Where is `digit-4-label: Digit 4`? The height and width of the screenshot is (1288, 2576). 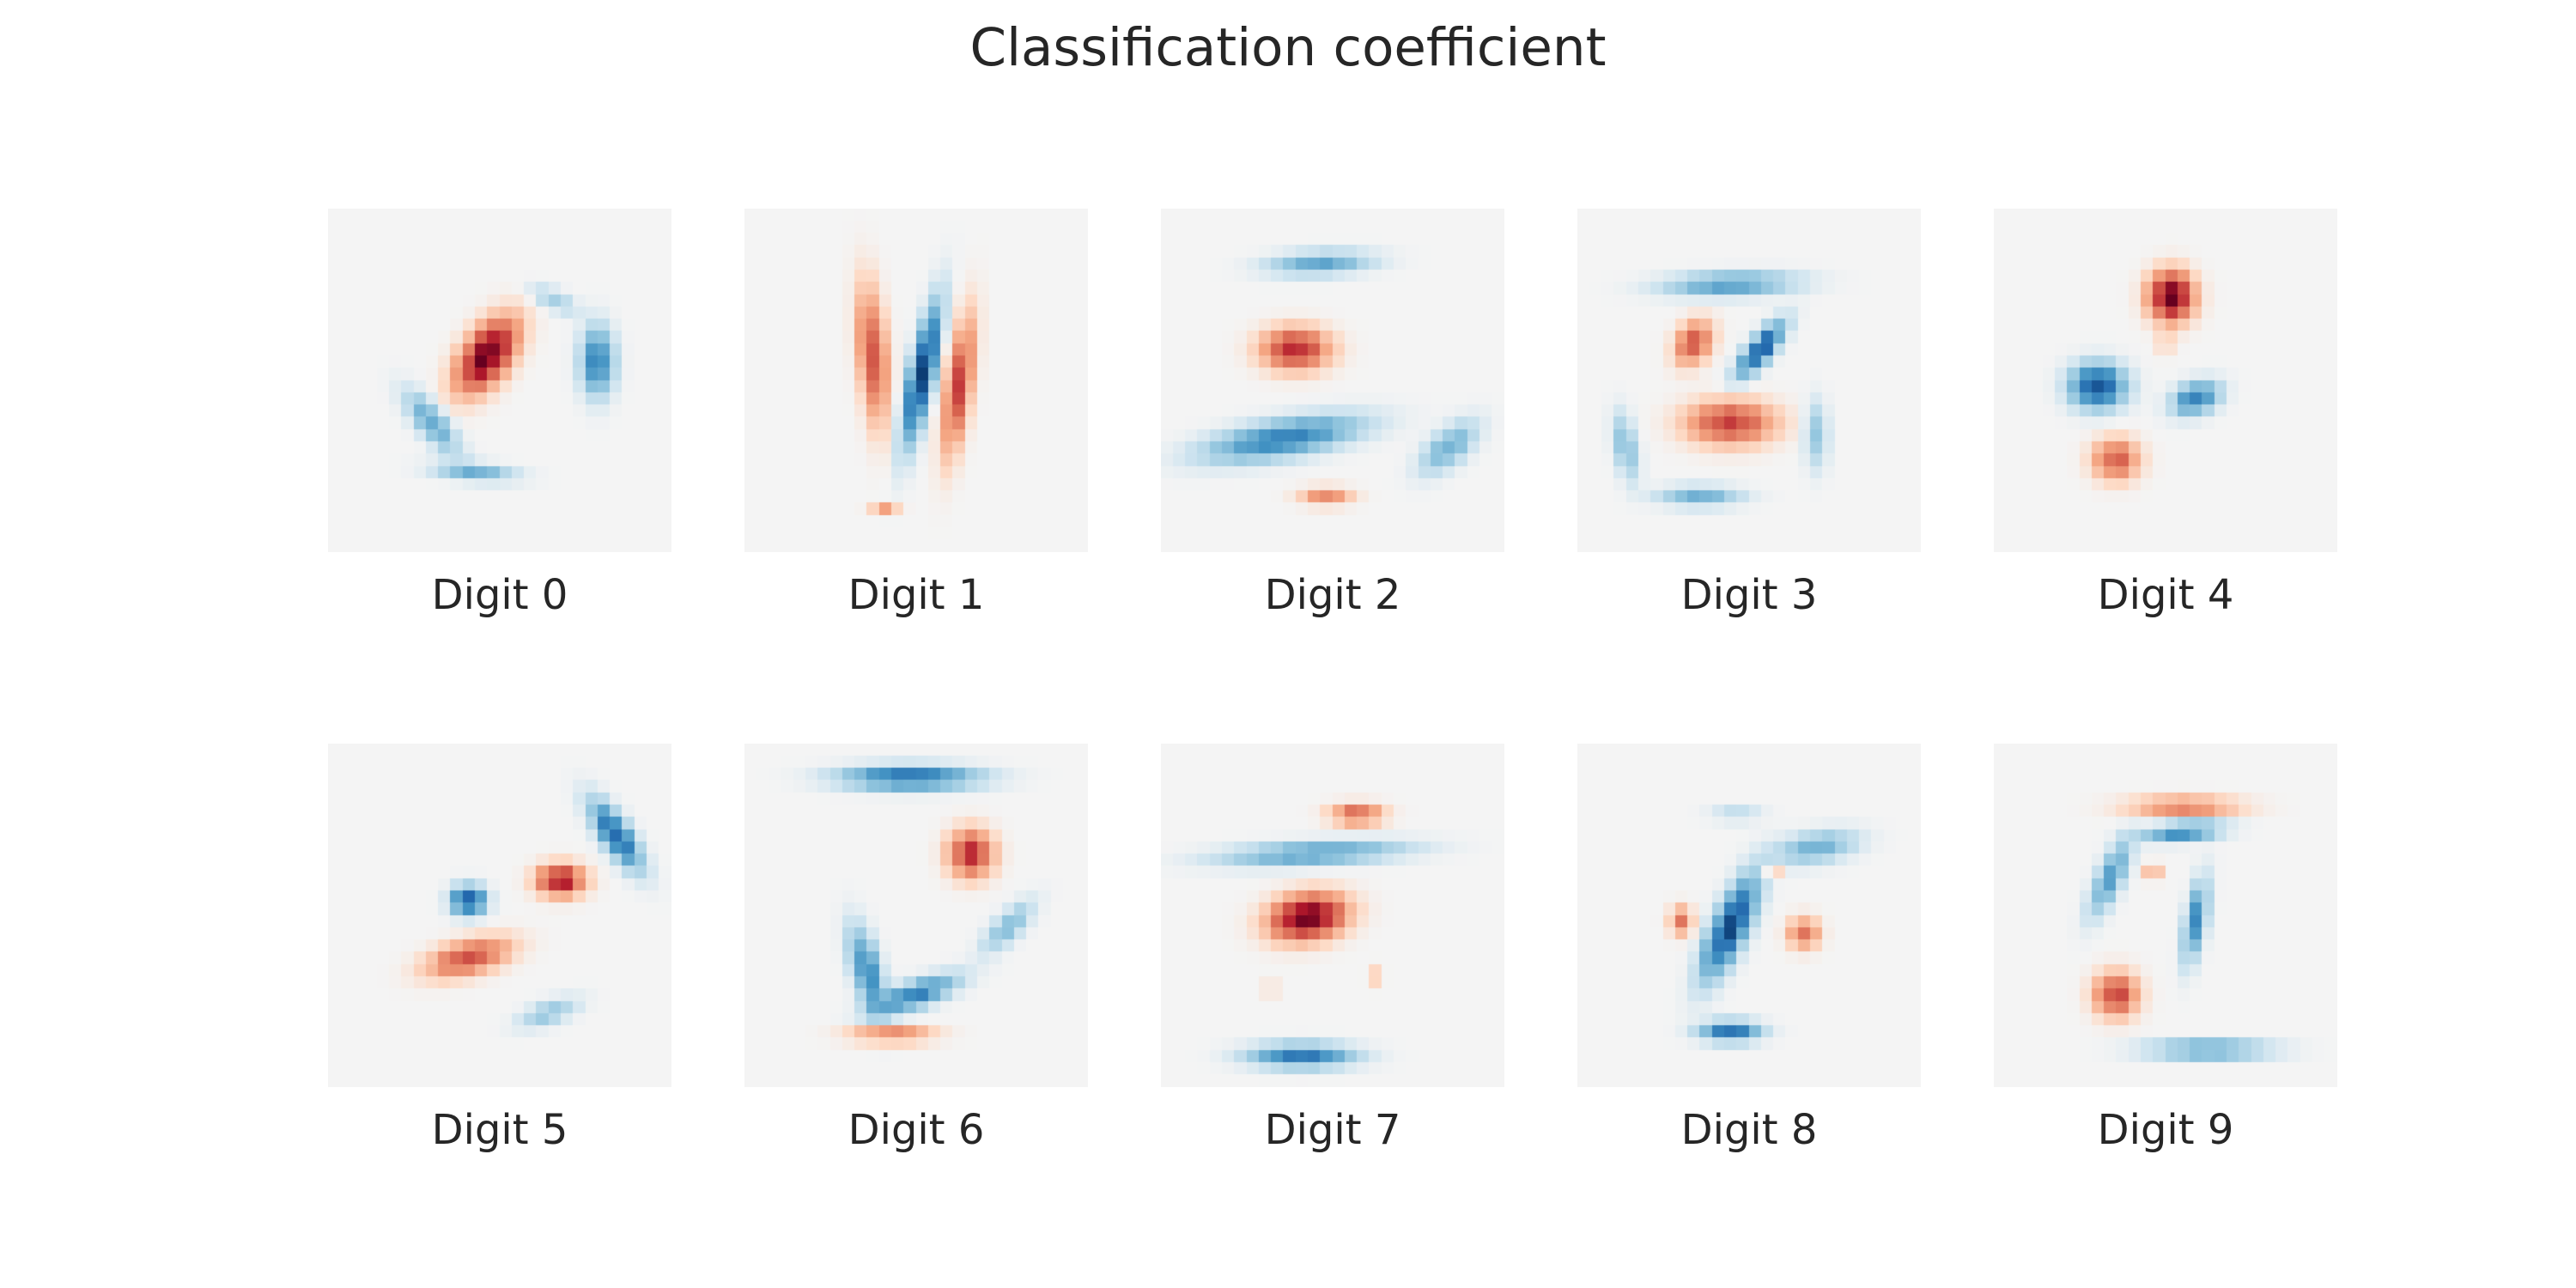 digit-4-label: Digit 4 is located at coordinates (2165, 595).